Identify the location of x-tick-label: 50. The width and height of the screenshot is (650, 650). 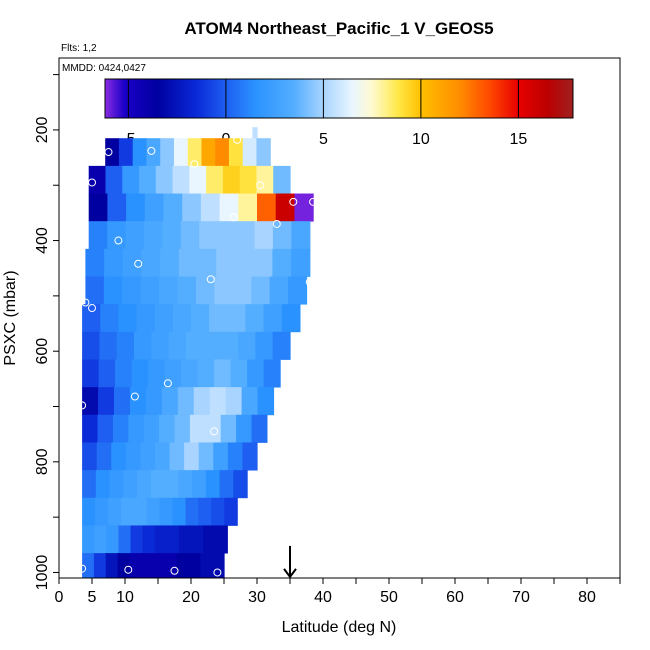
(389, 597).